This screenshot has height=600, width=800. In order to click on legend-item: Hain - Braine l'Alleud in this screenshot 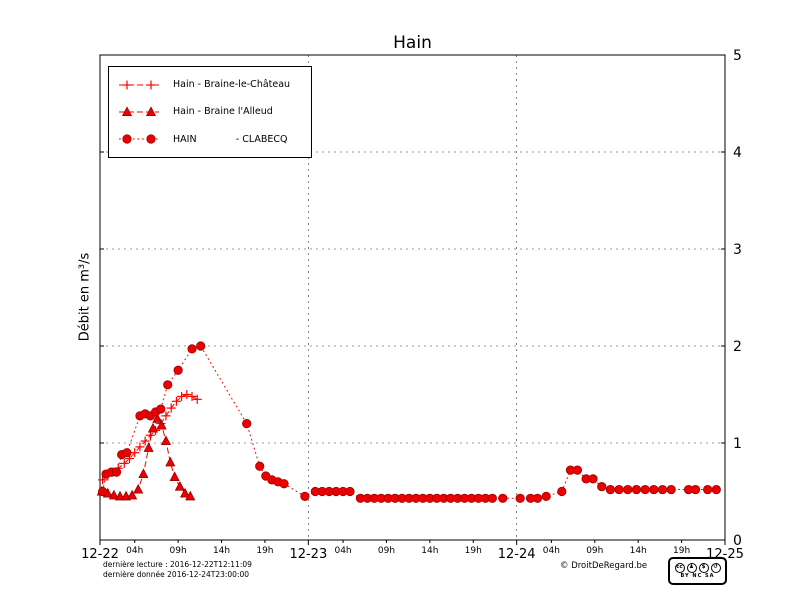, I will do `click(210, 112)`.